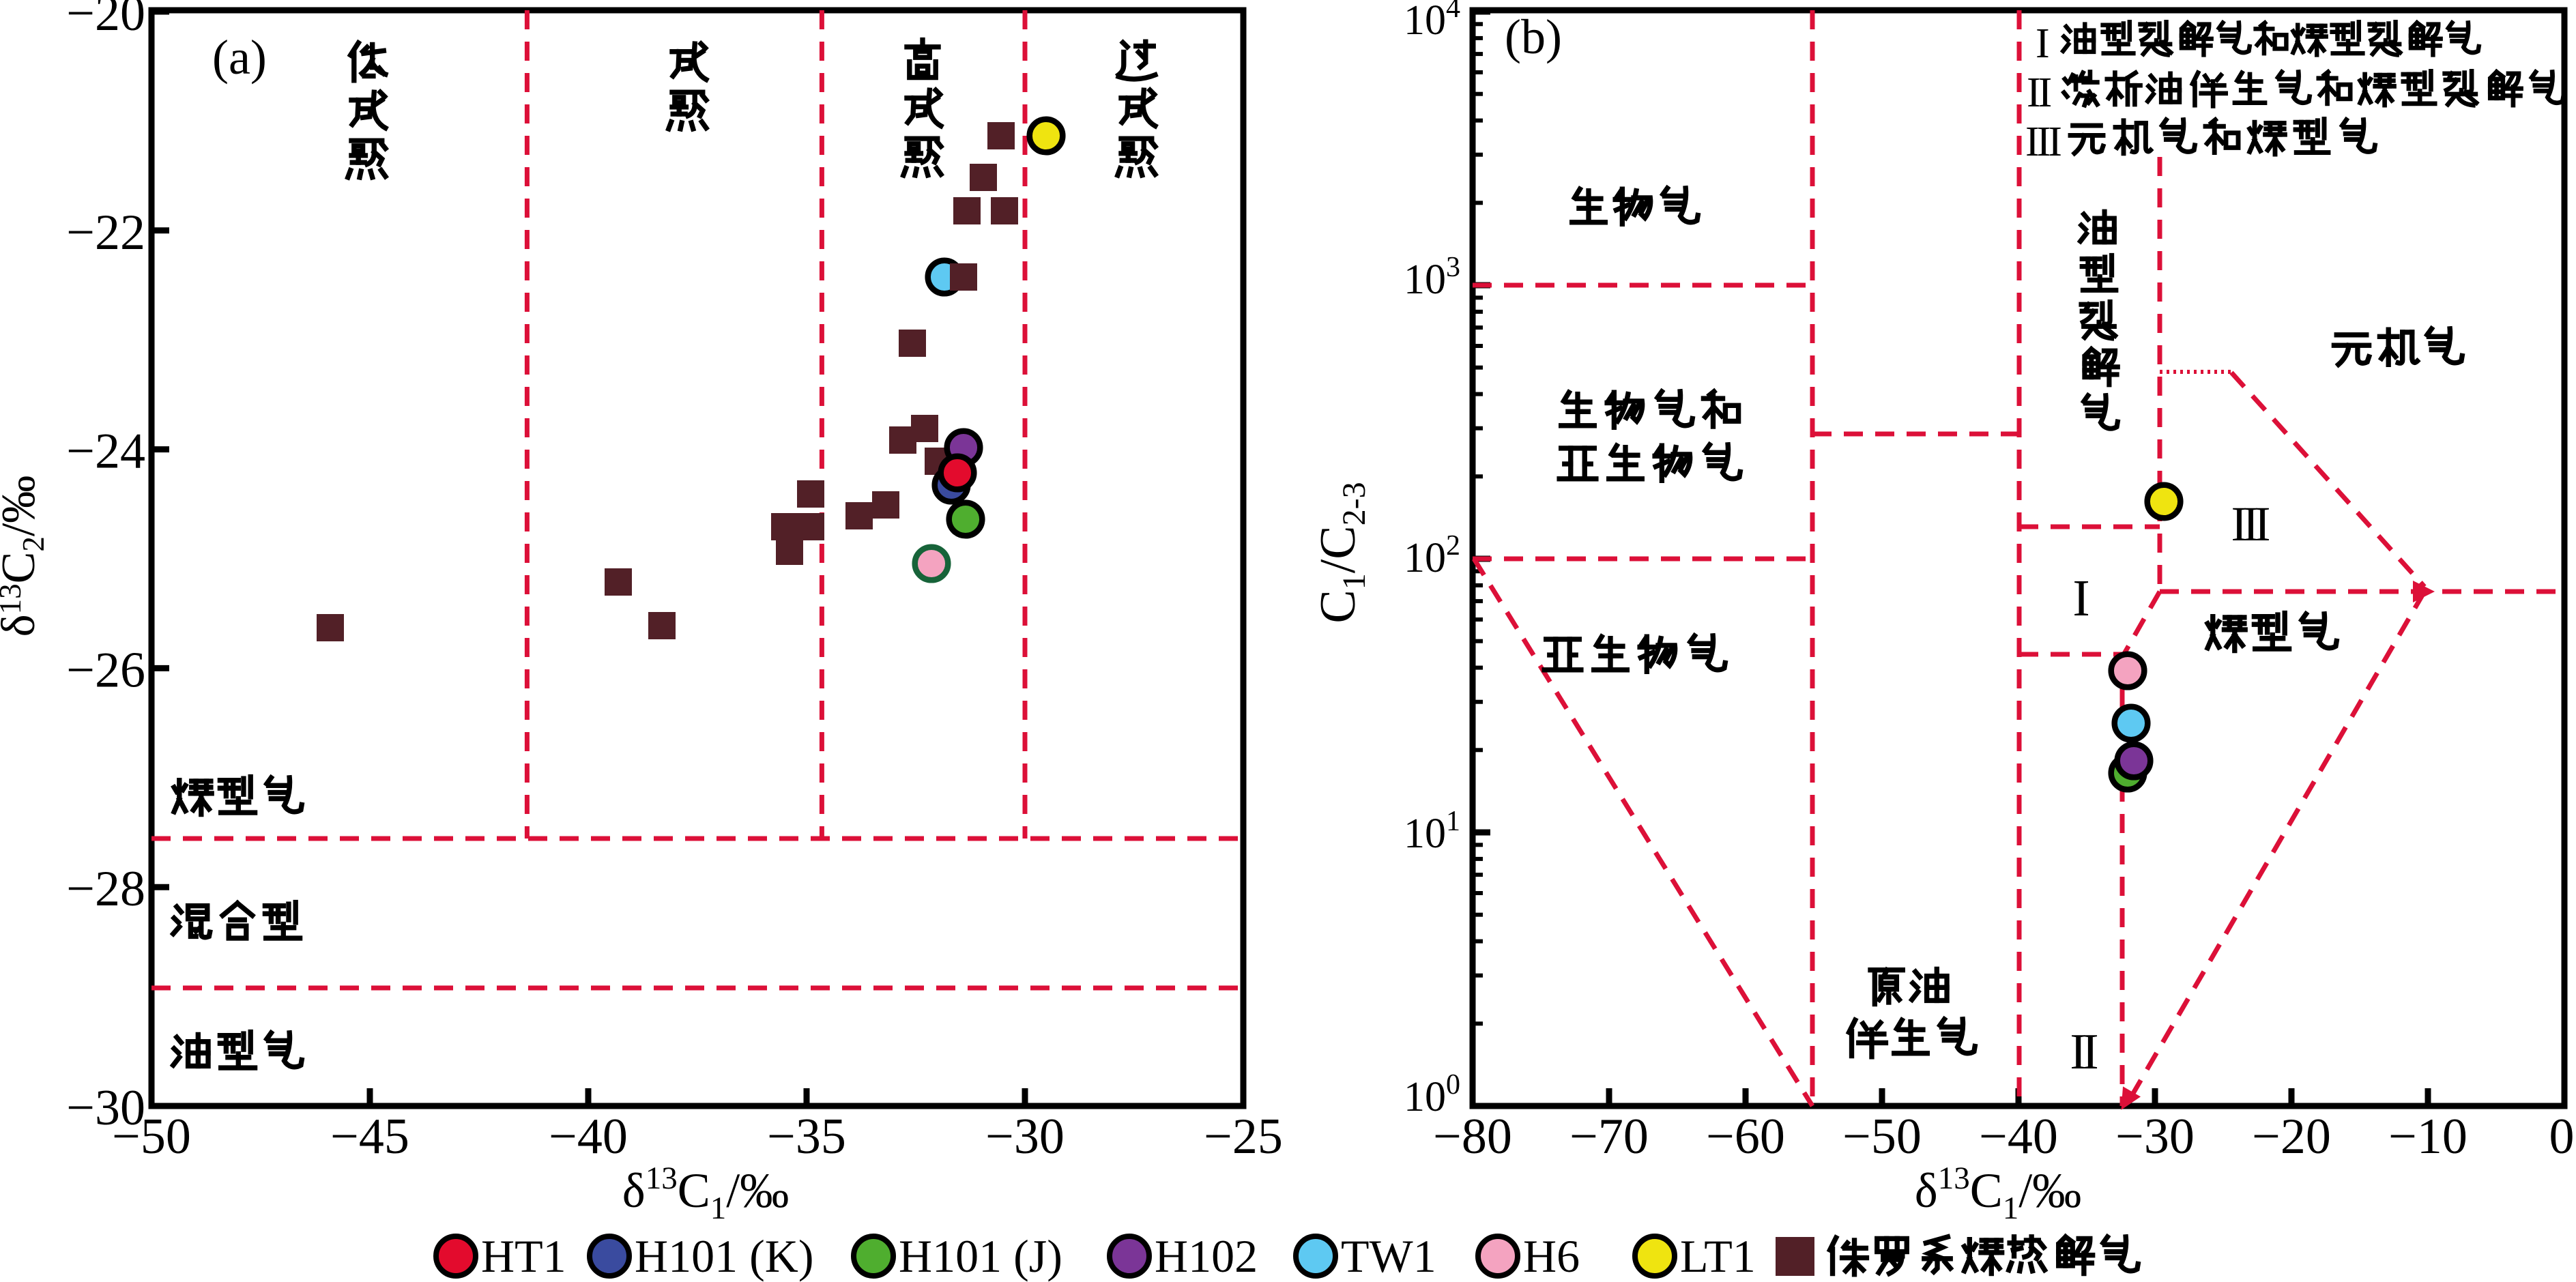 This screenshot has width=2576, height=1282. Describe the element at coordinates (1206, 1256) in the screenshot. I see `svg-text: H102` at that location.